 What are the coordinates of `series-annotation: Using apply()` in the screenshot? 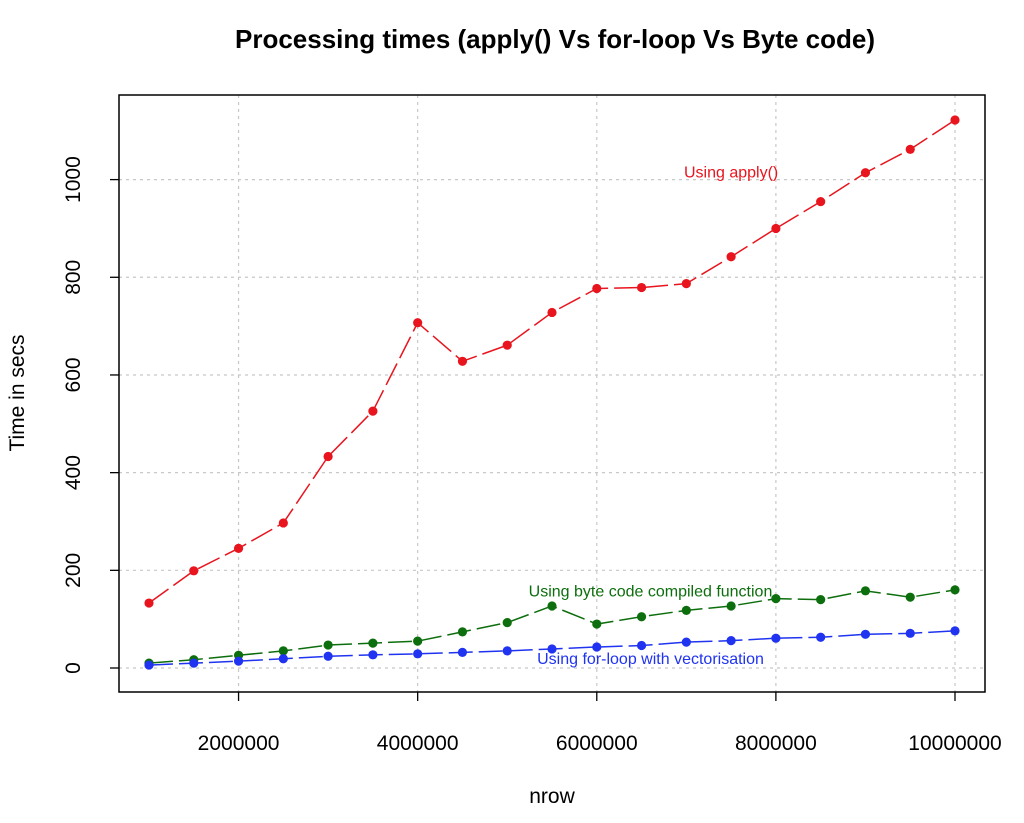 It's located at (731, 172).